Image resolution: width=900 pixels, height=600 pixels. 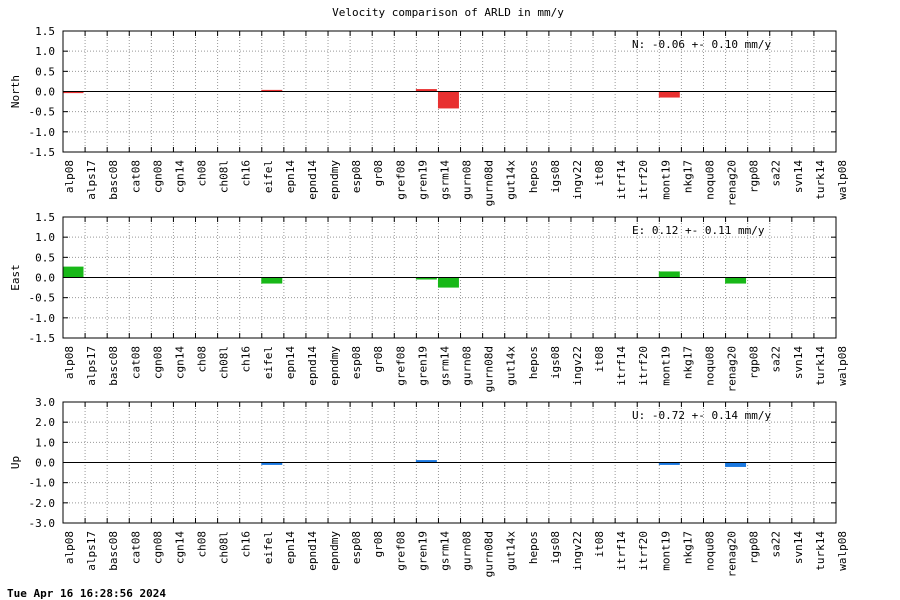 I want to click on ytick-label: 0.5, so click(x=45, y=71).